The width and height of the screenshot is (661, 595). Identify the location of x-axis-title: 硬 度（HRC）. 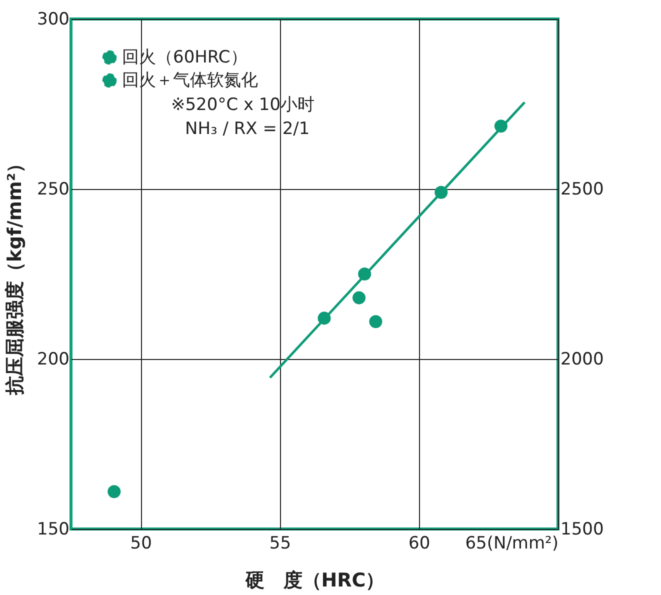
(314, 581).